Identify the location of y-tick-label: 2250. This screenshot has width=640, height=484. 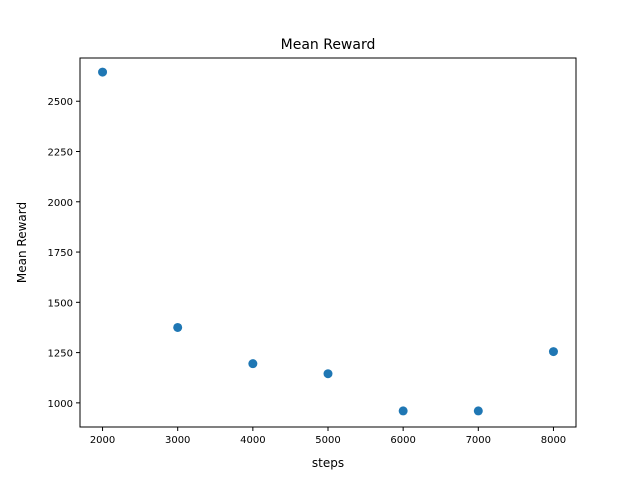
(60, 153).